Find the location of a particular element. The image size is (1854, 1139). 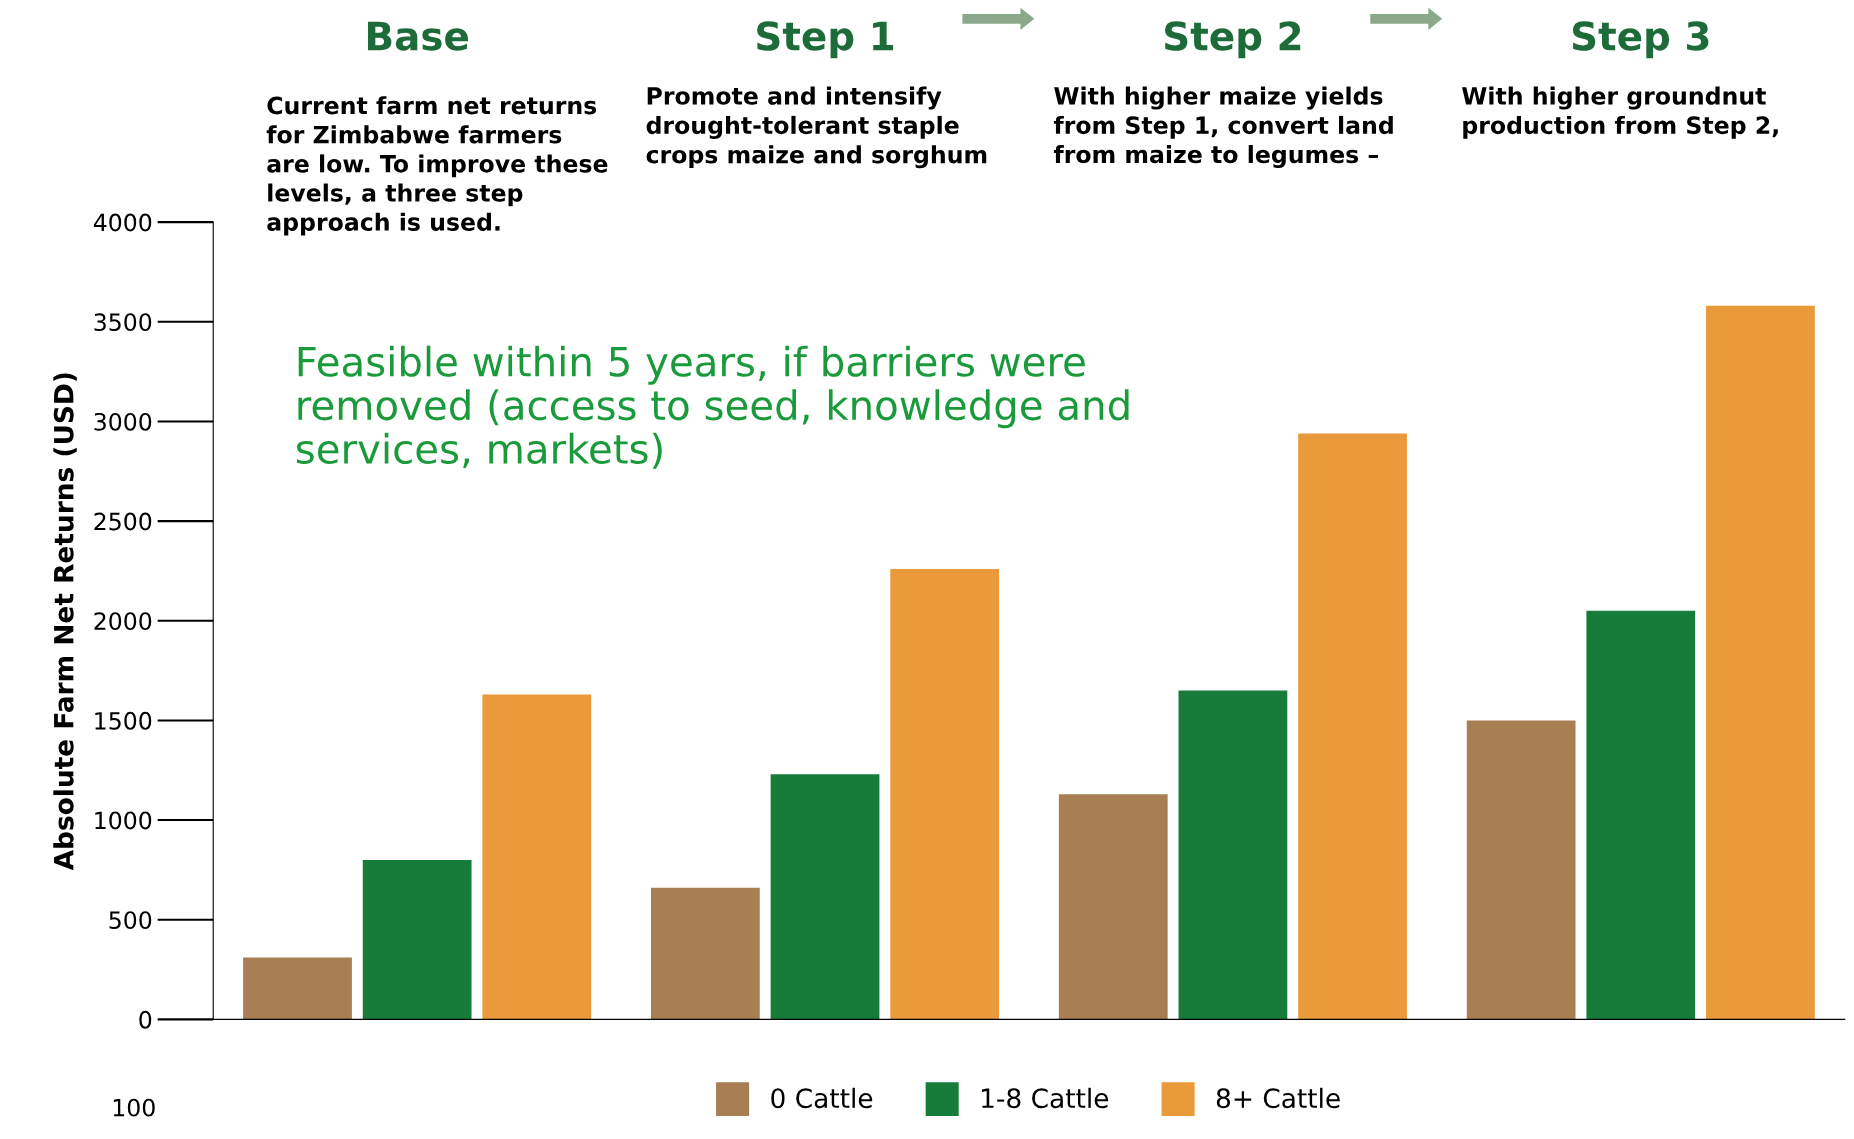

text: With higher maize yields from Step 1, convert land from maize to legumes – is located at coordinates (1223, 127).